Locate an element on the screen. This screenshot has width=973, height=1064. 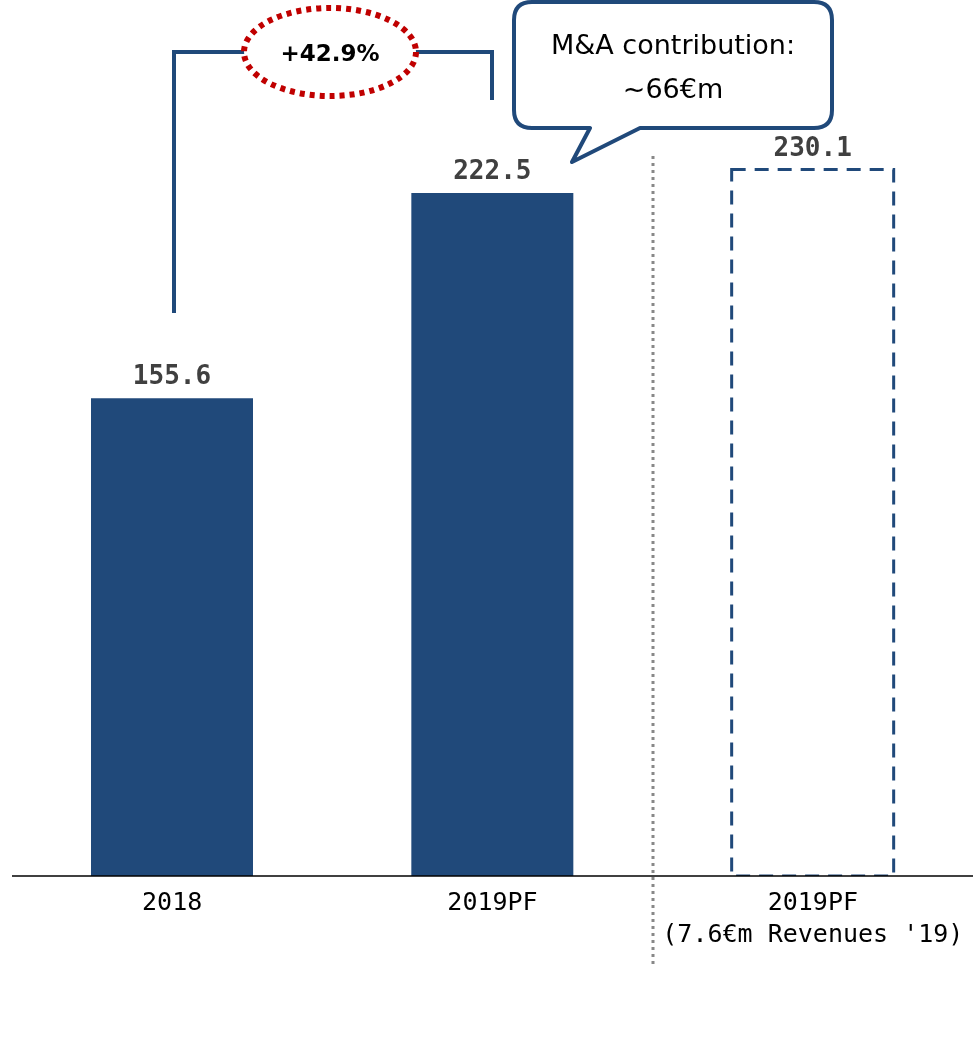
text: M&A contribution: ~66€m is located at coordinates (673, 66).